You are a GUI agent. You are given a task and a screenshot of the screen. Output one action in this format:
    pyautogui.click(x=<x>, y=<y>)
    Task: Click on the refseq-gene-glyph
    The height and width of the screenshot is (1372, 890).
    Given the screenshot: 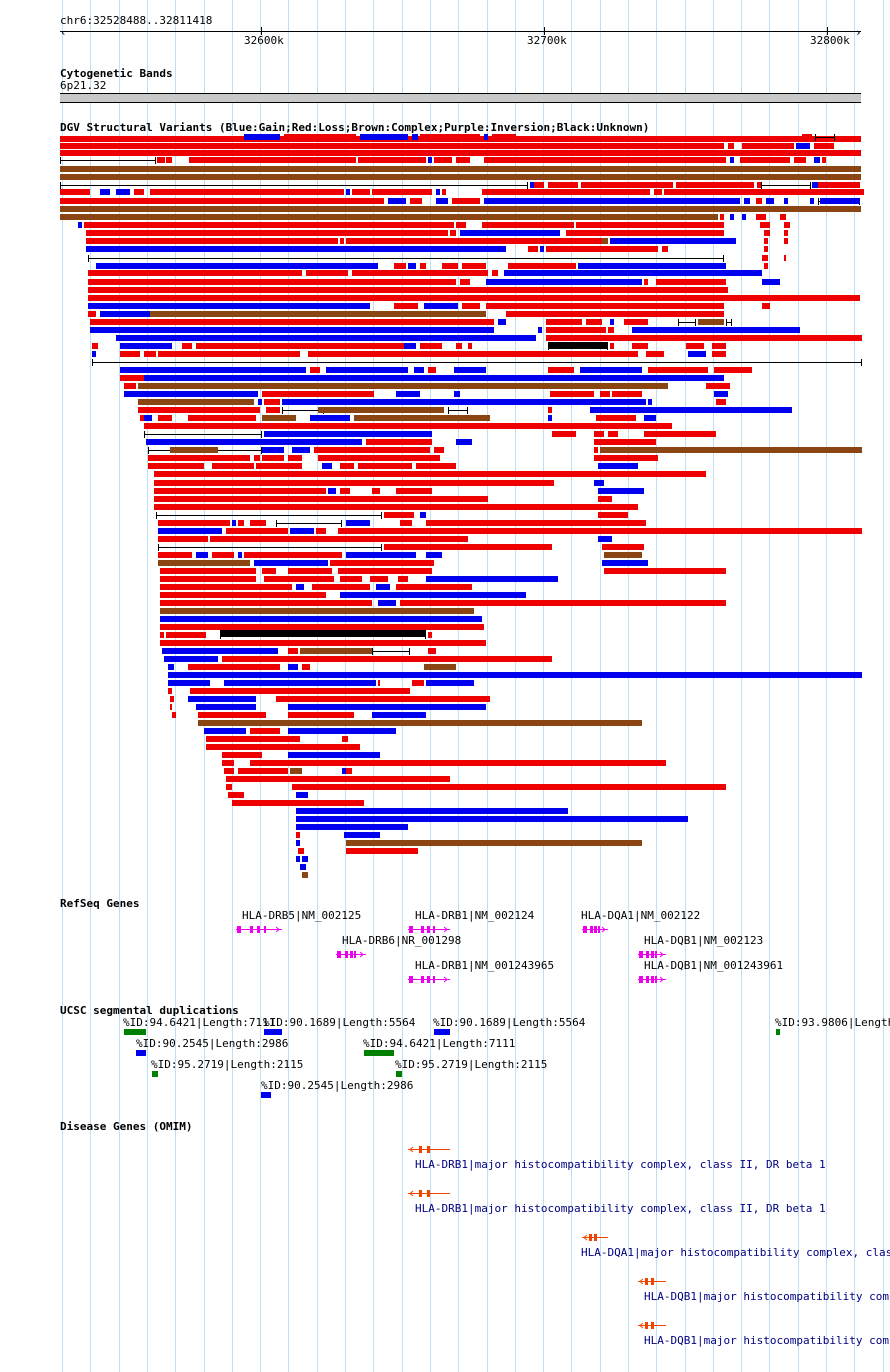 What is the action you would take?
    pyautogui.click(x=595, y=929)
    